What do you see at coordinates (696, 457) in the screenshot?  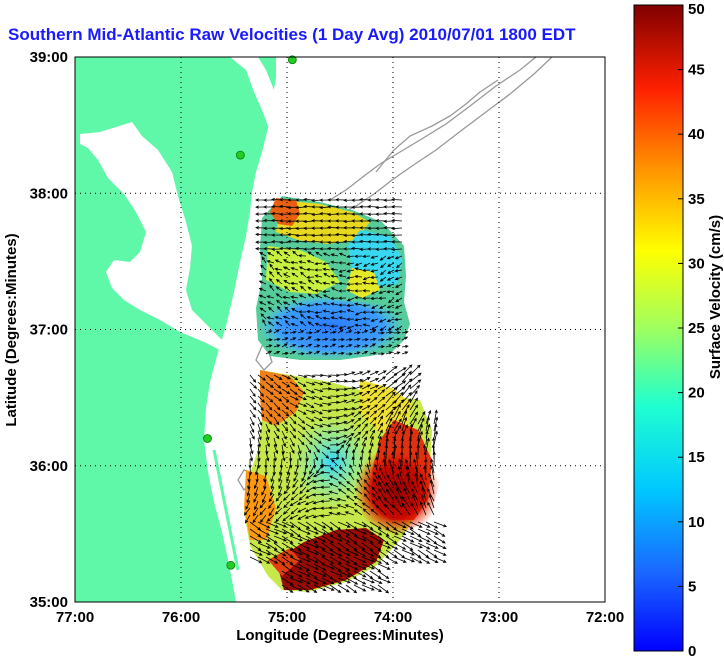 I see `colorbar-tick-label: 15` at bounding box center [696, 457].